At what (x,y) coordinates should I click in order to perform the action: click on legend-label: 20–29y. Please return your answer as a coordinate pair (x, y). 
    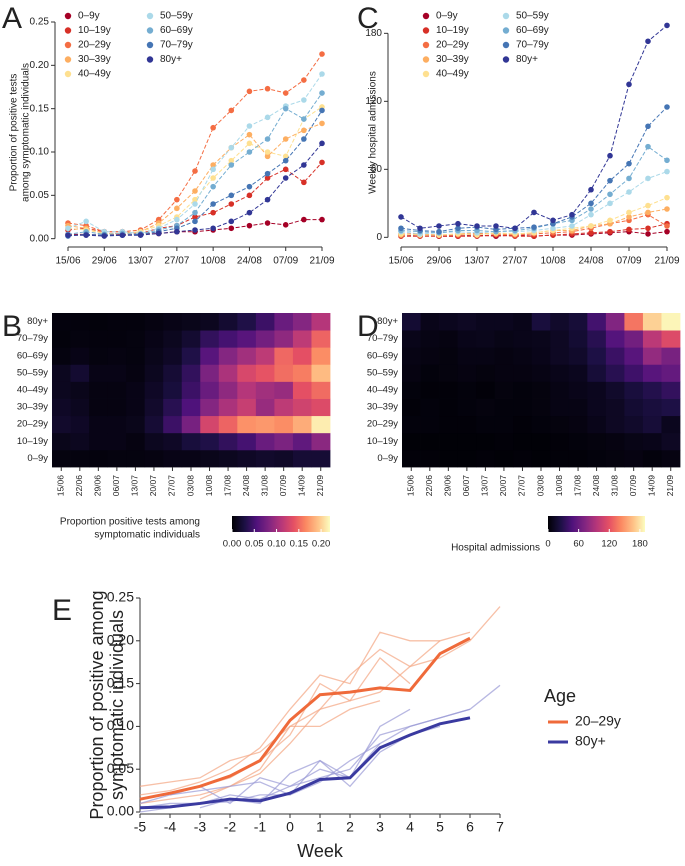
    Looking at the image, I should click on (452, 45).